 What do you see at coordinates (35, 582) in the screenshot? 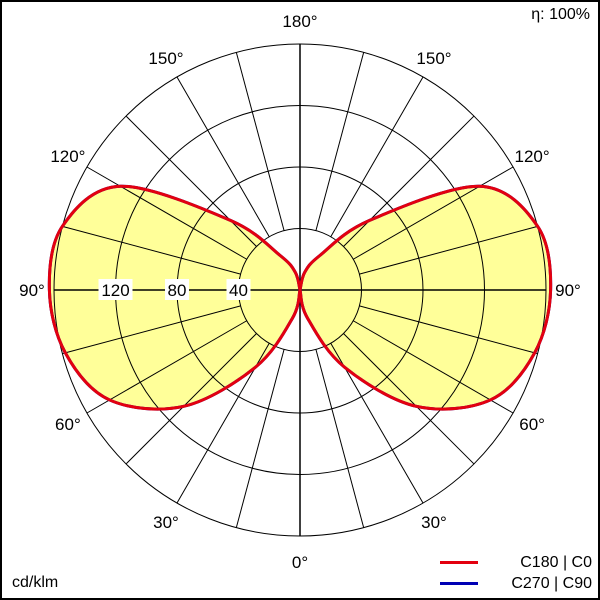
I see `unit-label: cd/klm` at bounding box center [35, 582].